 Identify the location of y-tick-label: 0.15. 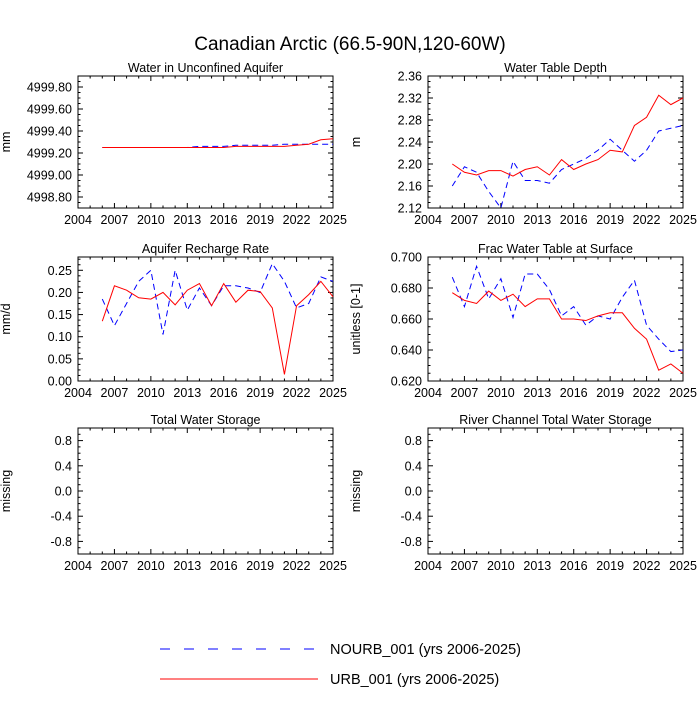
(60, 315).